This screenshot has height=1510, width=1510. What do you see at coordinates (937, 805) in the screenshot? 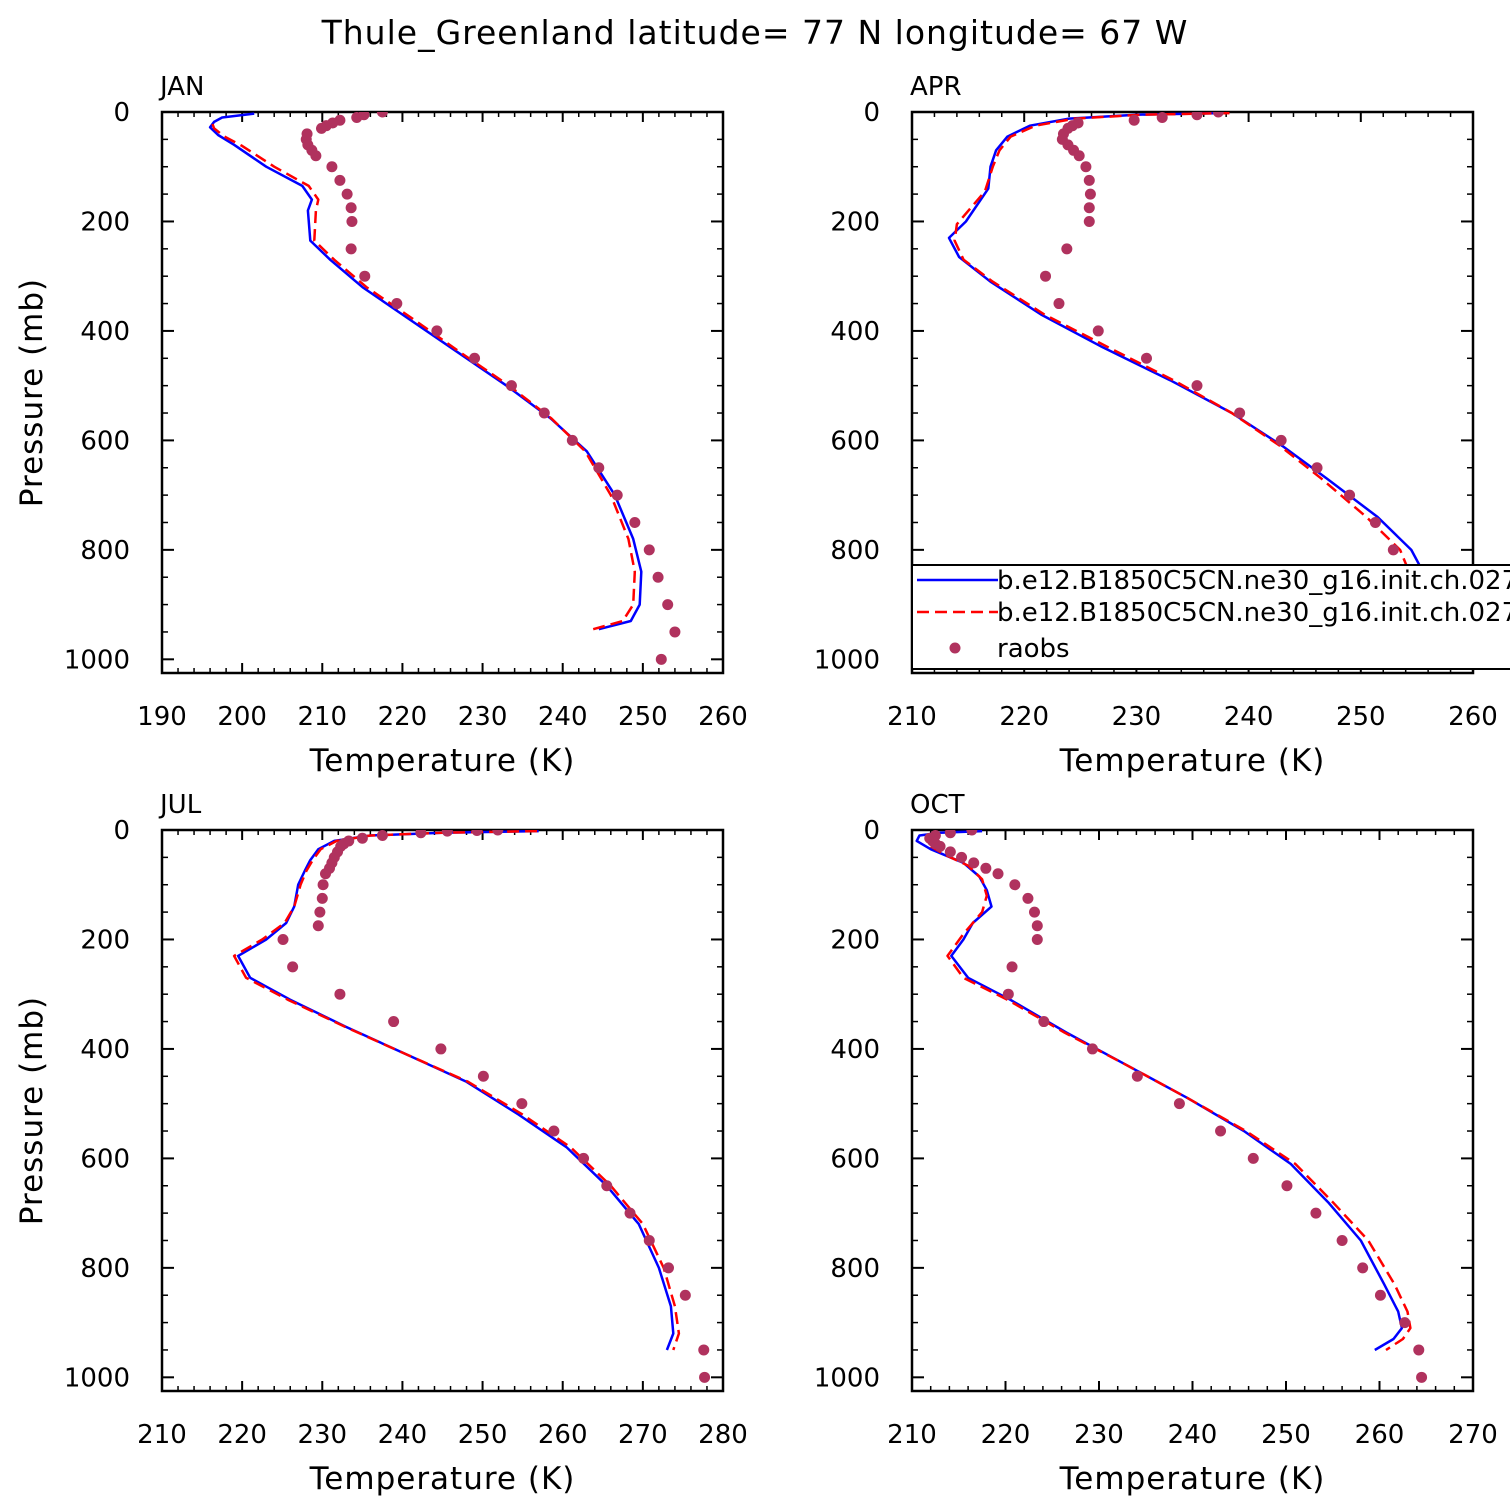
I see `panel-label: OCT` at bounding box center [937, 805].